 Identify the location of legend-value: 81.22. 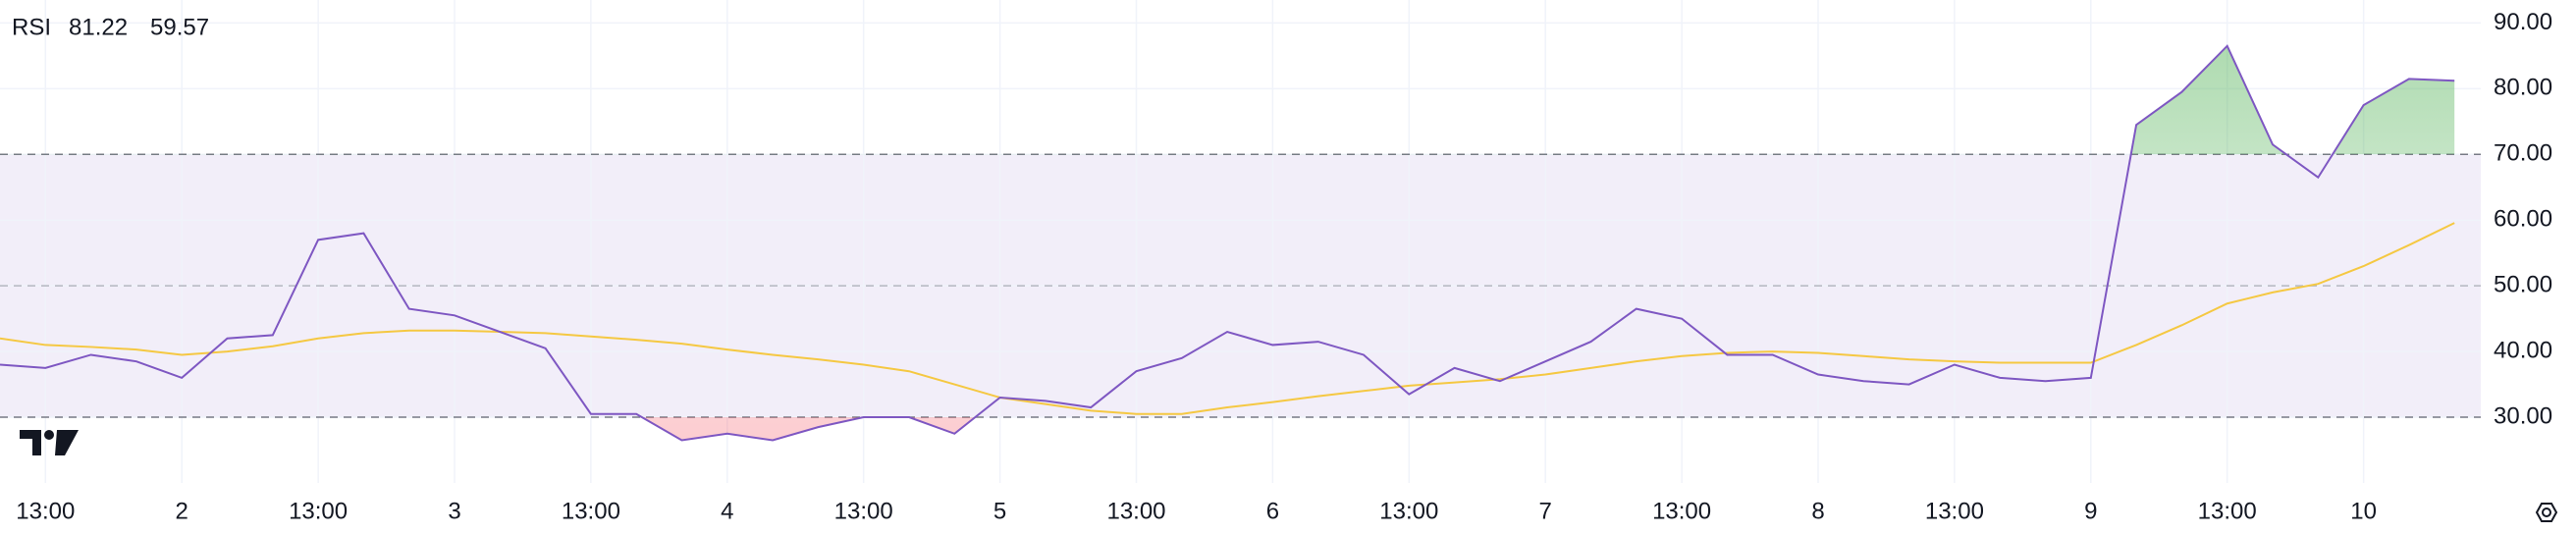
(98, 27).